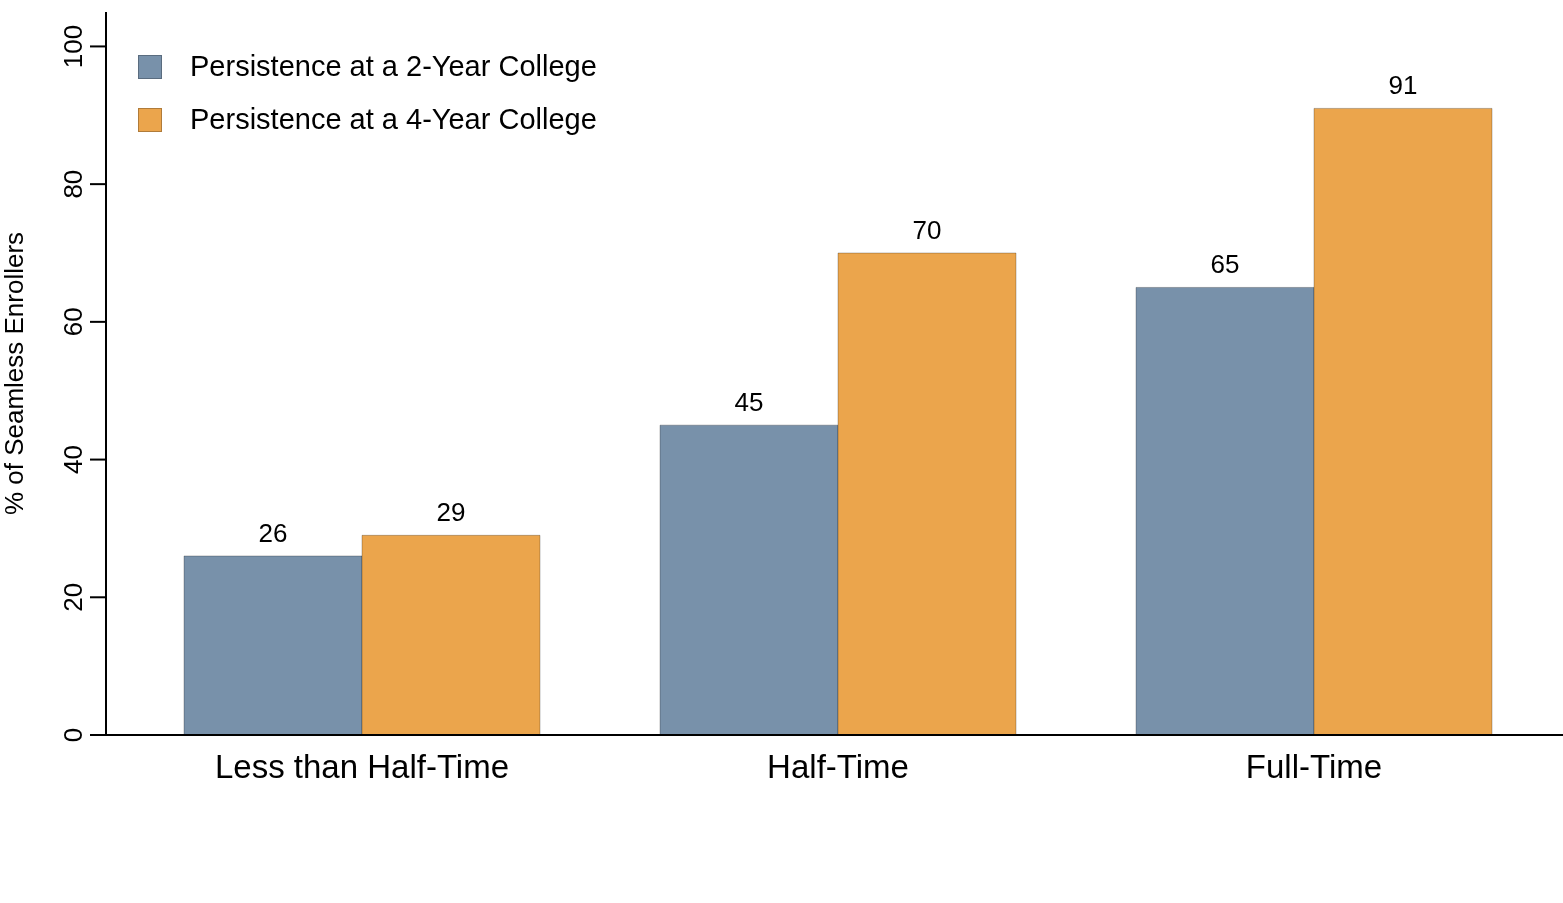 Image resolution: width=1563 pixels, height=903 pixels. Describe the element at coordinates (362, 767) in the screenshot. I see `x-tick-label: Less than Half-Time` at that location.